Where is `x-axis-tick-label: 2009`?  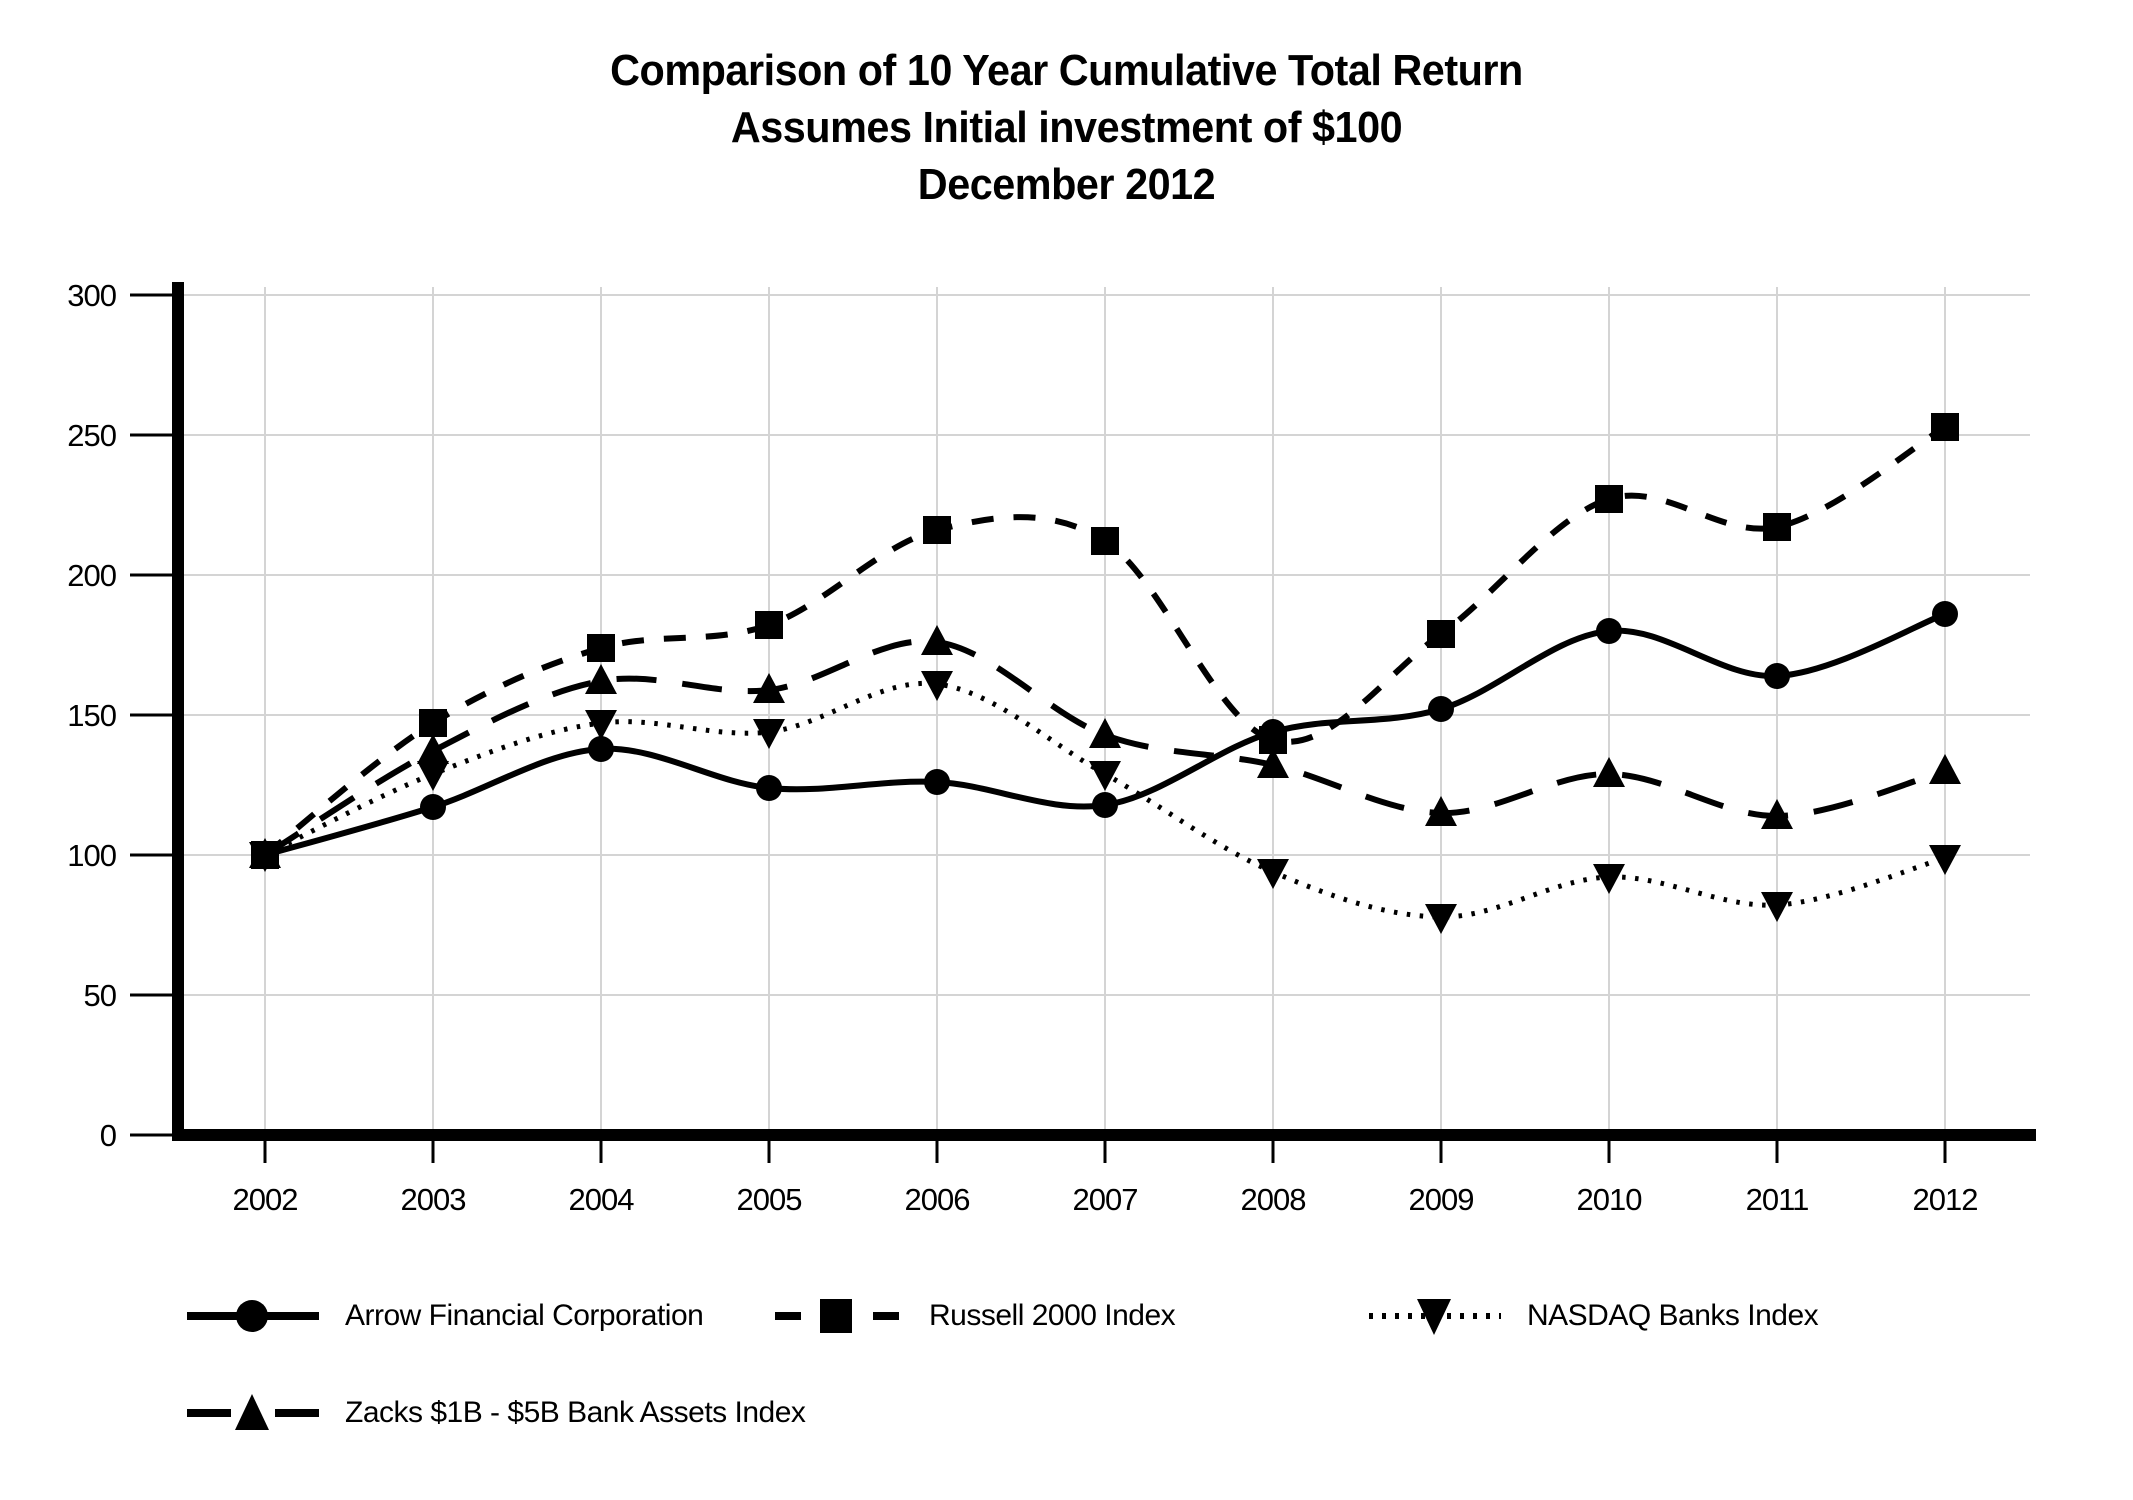
x-axis-tick-label: 2009 is located at coordinates (1441, 1199).